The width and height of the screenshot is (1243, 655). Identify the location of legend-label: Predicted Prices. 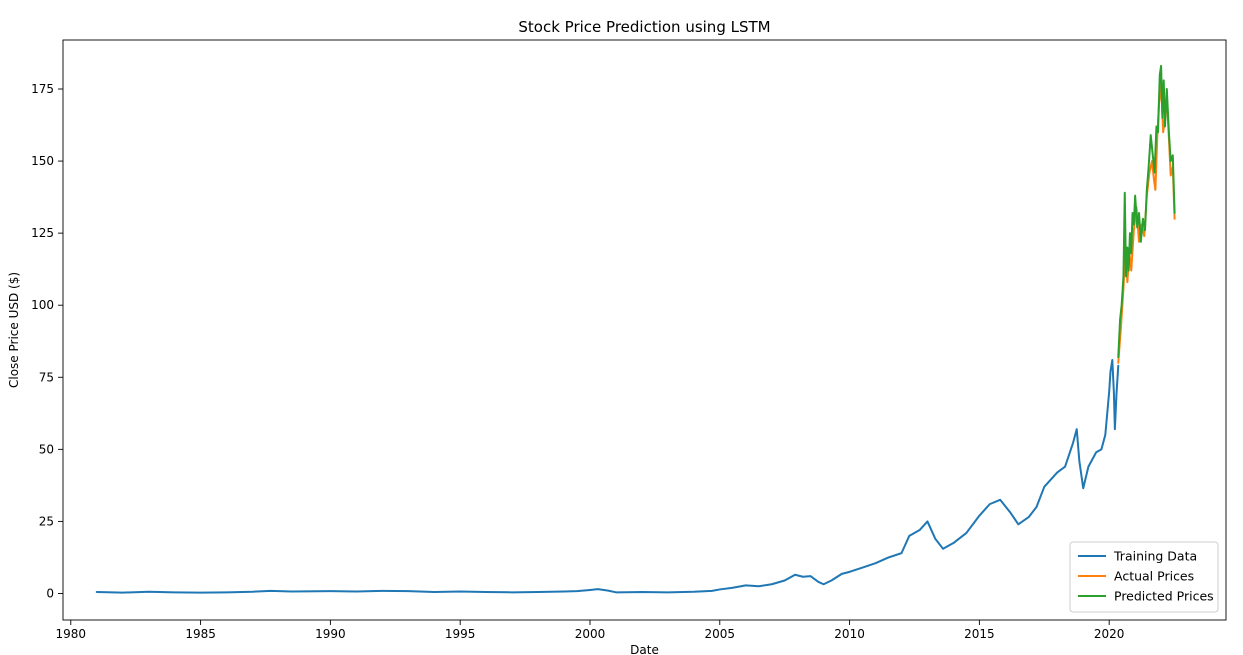
(1164, 596).